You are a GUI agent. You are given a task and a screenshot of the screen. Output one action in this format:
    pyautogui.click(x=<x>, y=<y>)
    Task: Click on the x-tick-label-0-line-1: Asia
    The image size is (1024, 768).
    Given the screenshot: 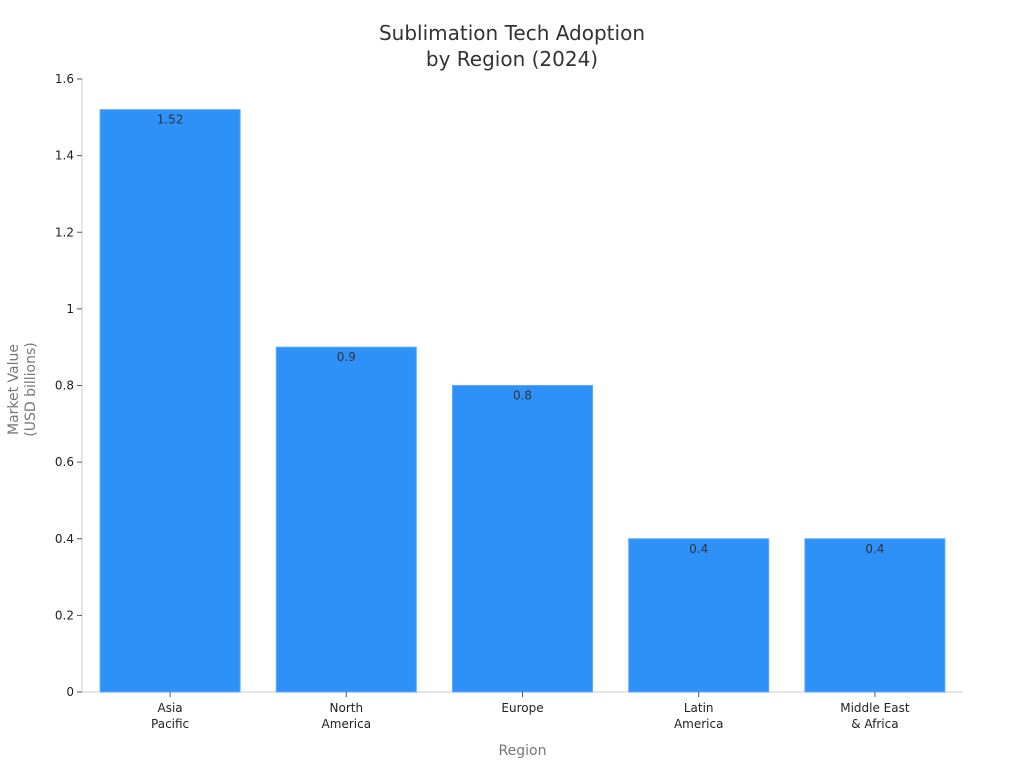 What is the action you would take?
    pyautogui.click(x=170, y=708)
    